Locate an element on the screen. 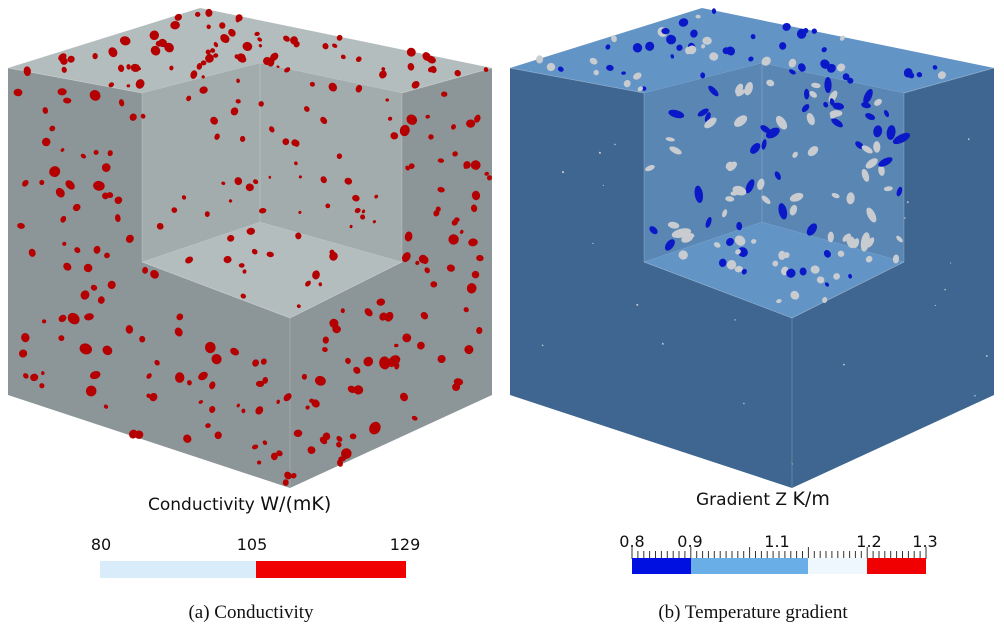 Image resolution: width=1004 pixels, height=639 pixels. colorbar-title-text: Conductivity is located at coordinates (201, 505).